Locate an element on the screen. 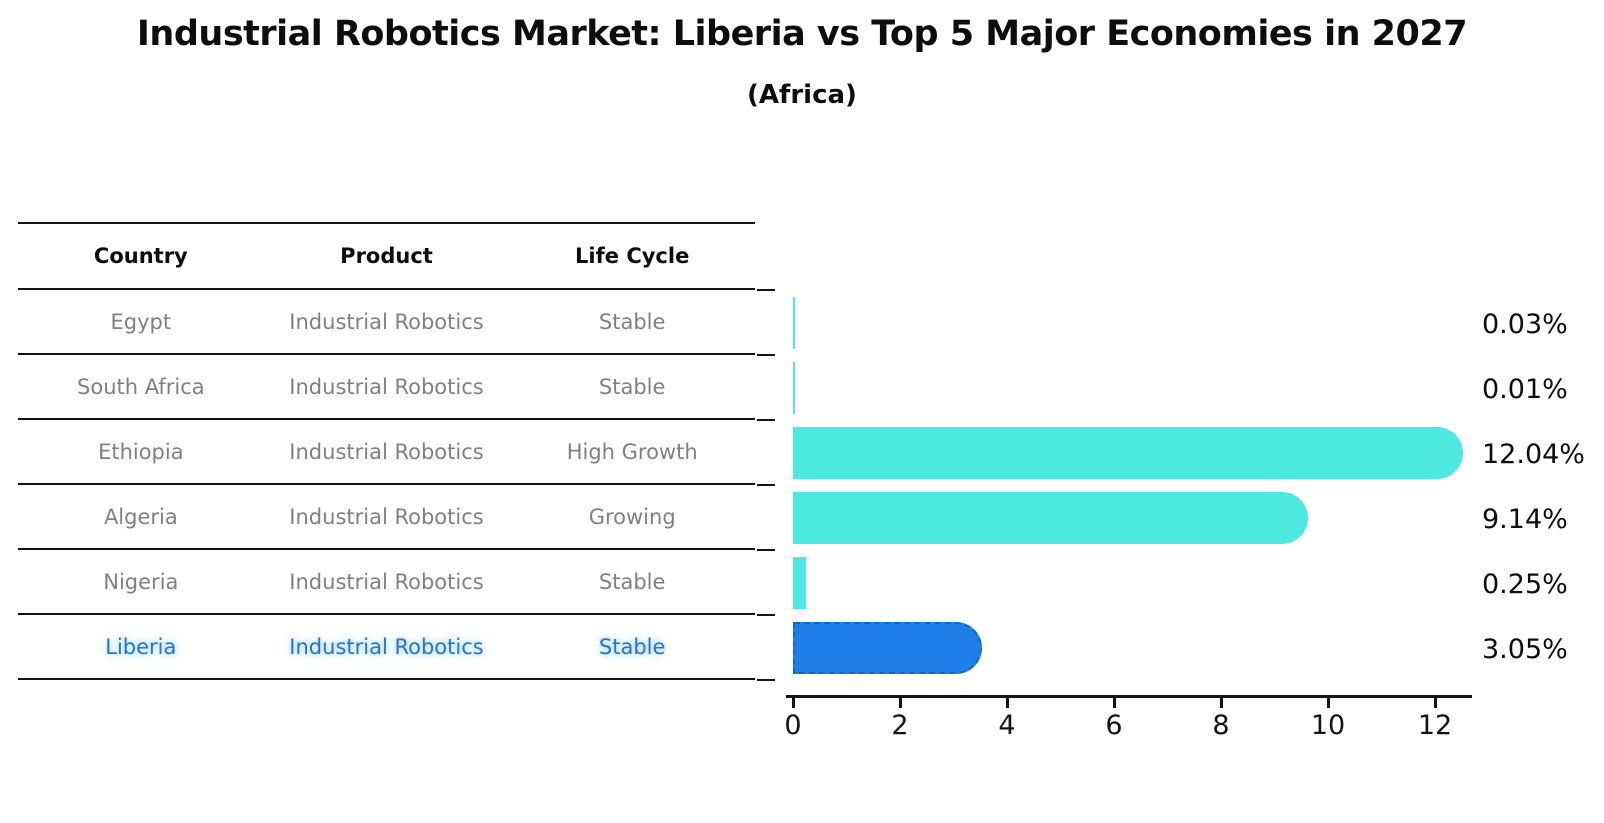 This screenshot has height=823, width=1604. bar-south-africa is located at coordinates (794, 387).